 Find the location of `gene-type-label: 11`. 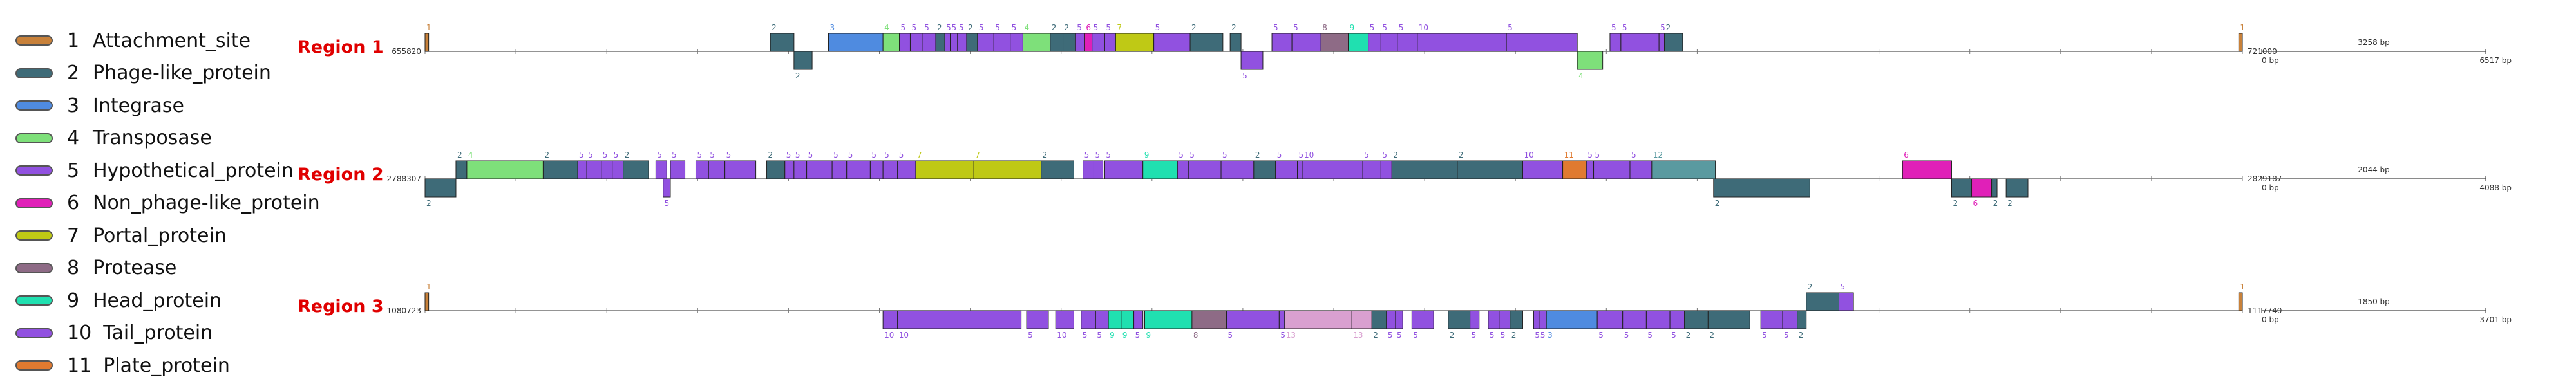

gene-type-label: 11 is located at coordinates (1569, 155).